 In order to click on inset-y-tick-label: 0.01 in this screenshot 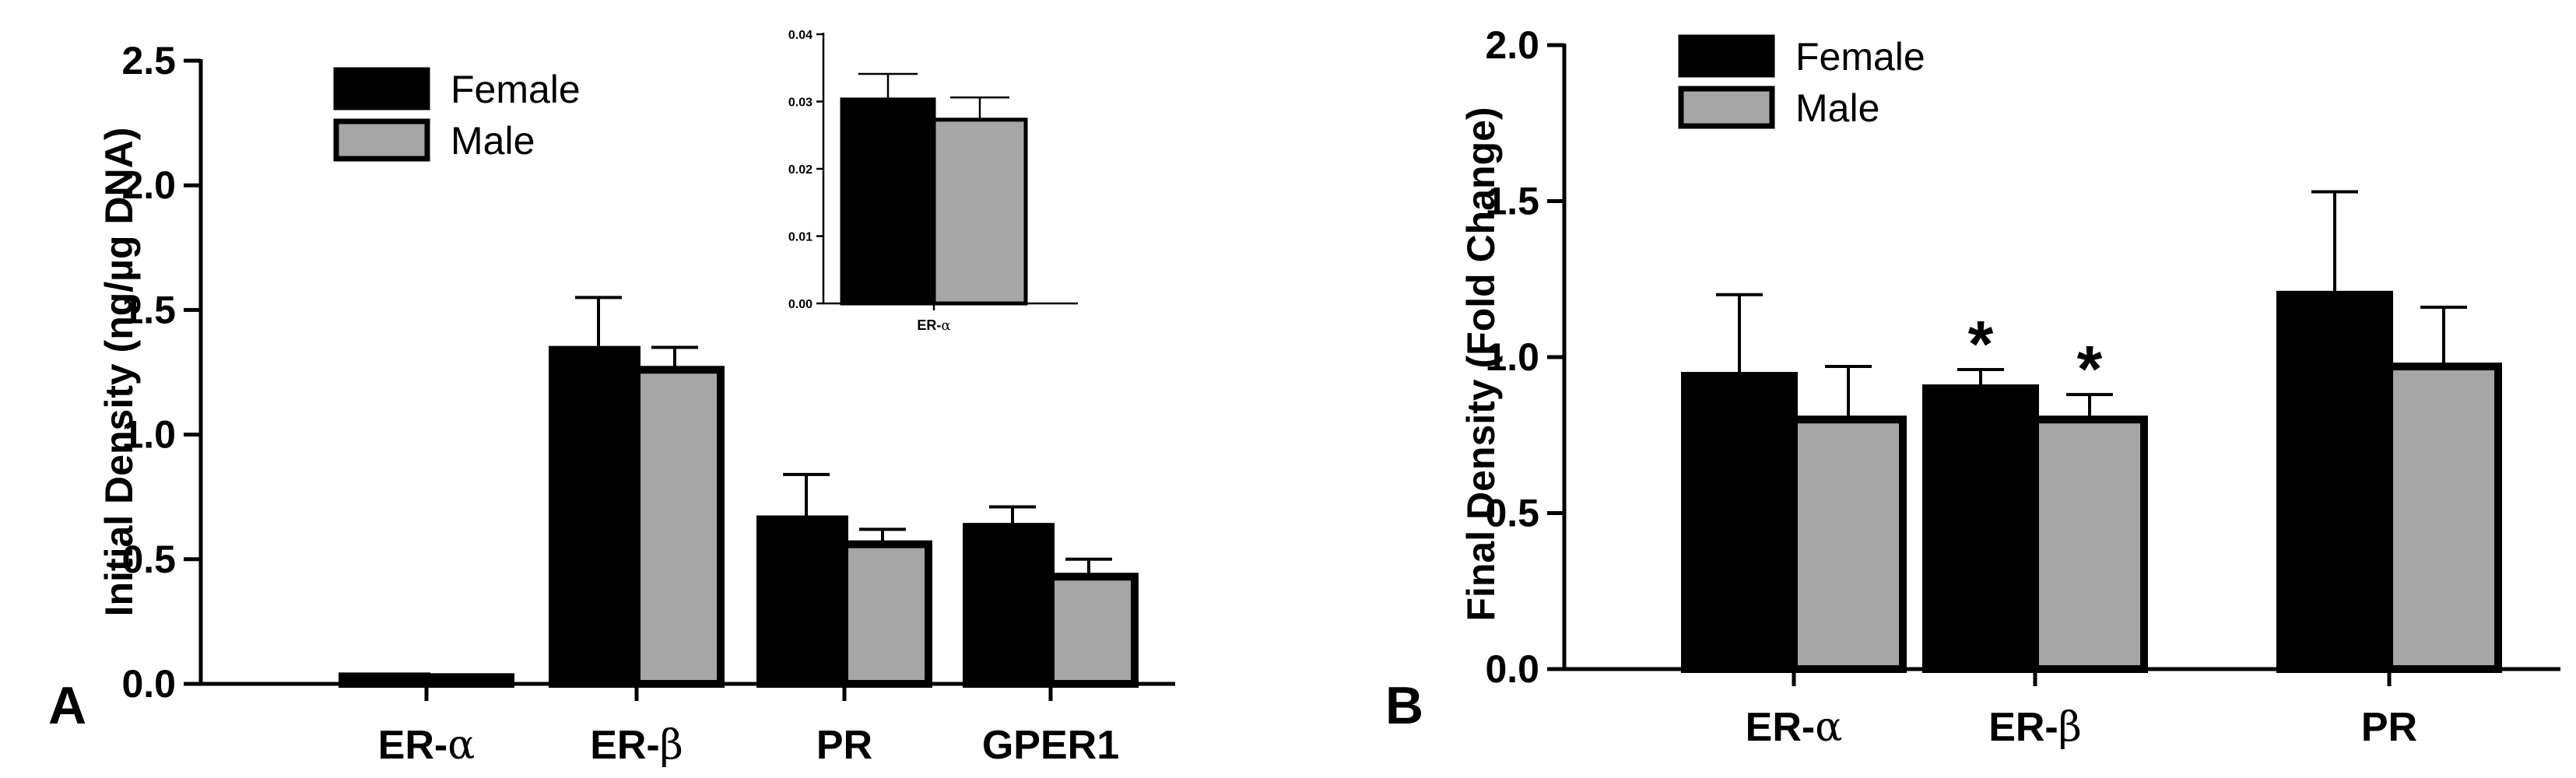, I will do `click(800, 237)`.